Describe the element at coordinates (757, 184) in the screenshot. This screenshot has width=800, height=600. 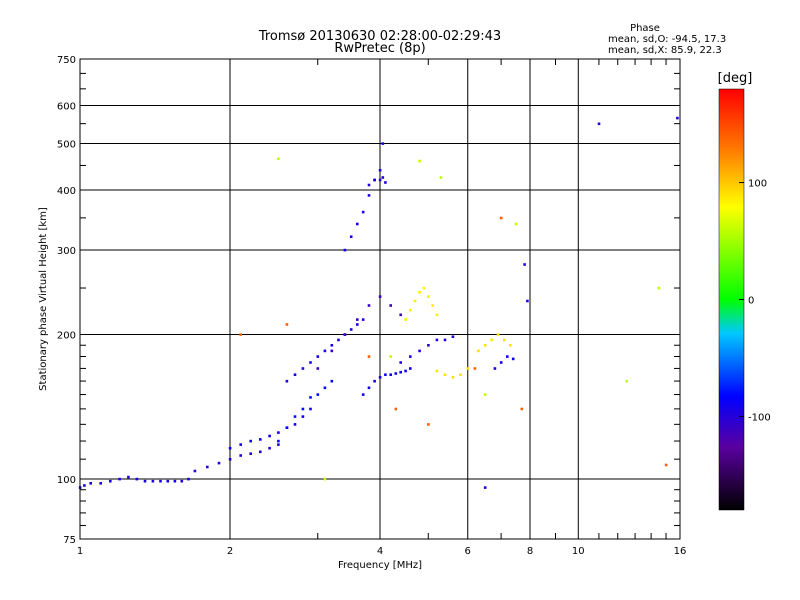
I see `colorbar-tick-label: 100` at that location.